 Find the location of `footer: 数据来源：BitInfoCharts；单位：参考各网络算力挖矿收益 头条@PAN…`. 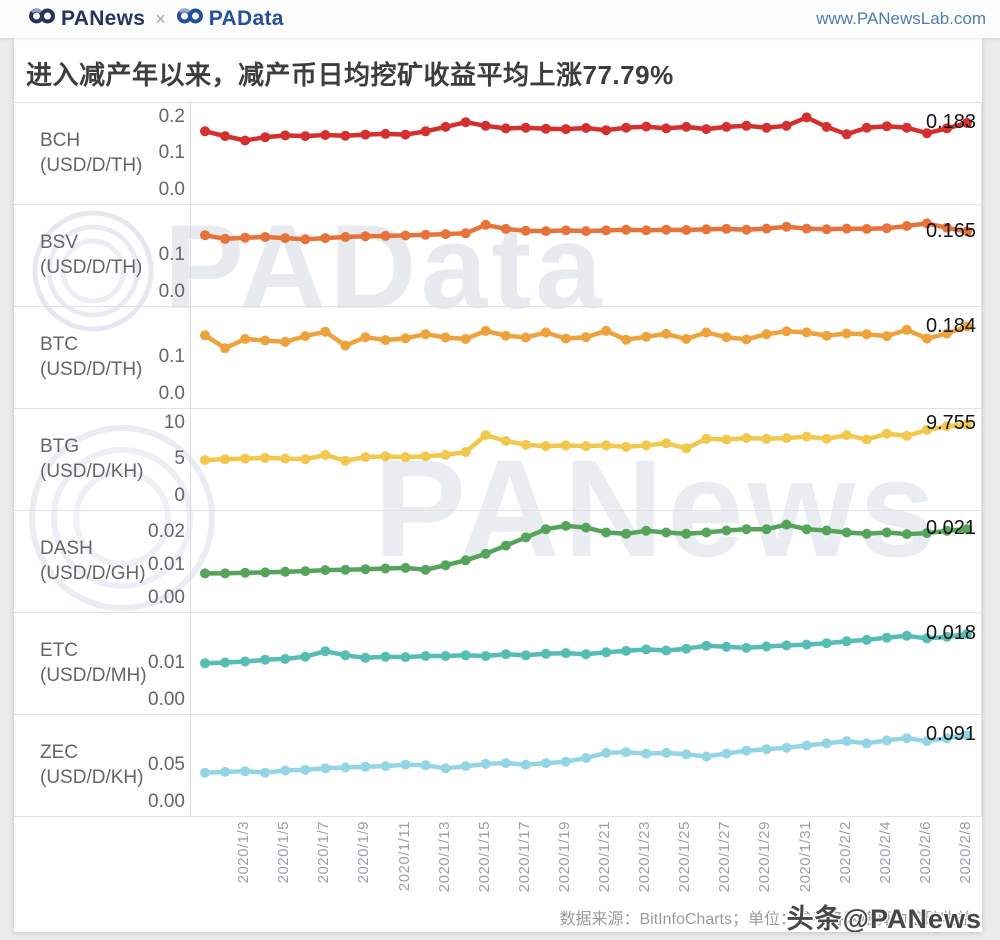

footer: 数据来源：BitInfoCharts；单位：参考各网络算力挖矿收益 头条@PAN… is located at coordinates (498, 918).